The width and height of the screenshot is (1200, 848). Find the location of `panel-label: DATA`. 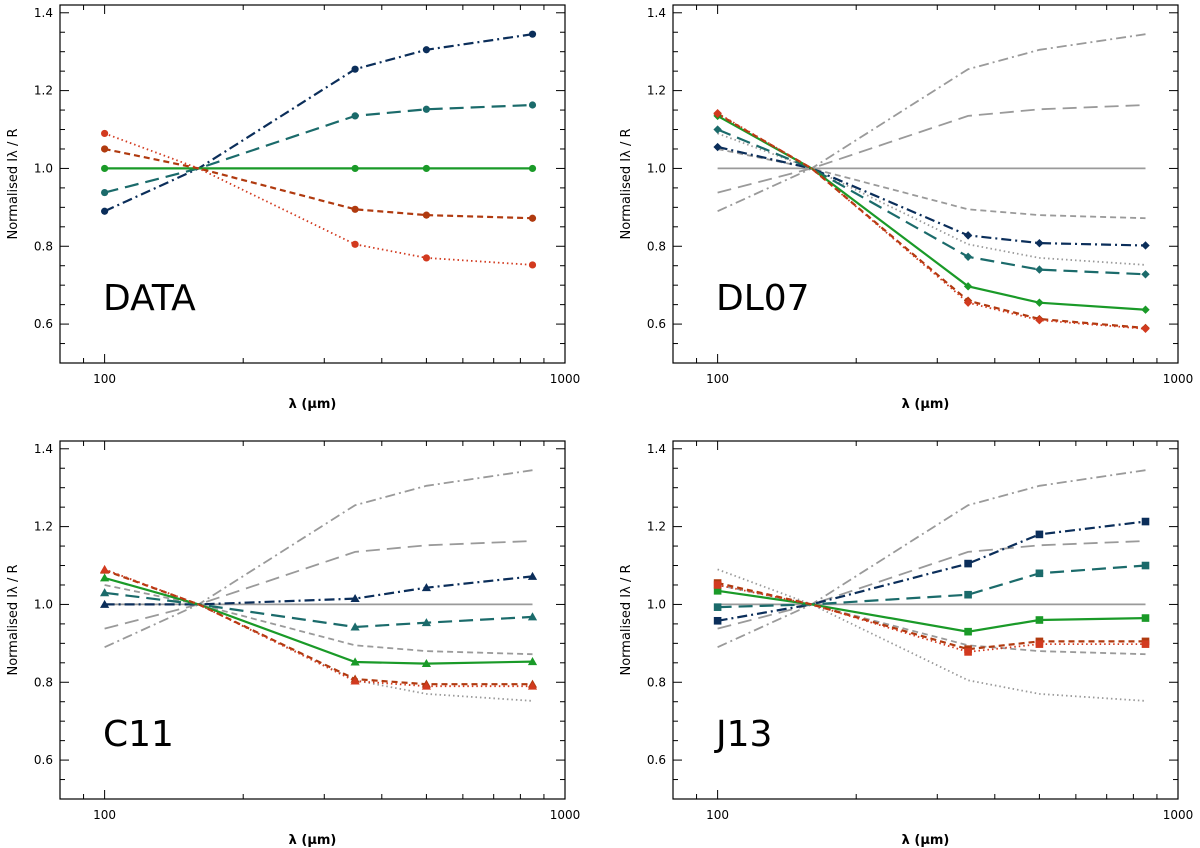

panel-label: DATA is located at coordinates (149, 298).